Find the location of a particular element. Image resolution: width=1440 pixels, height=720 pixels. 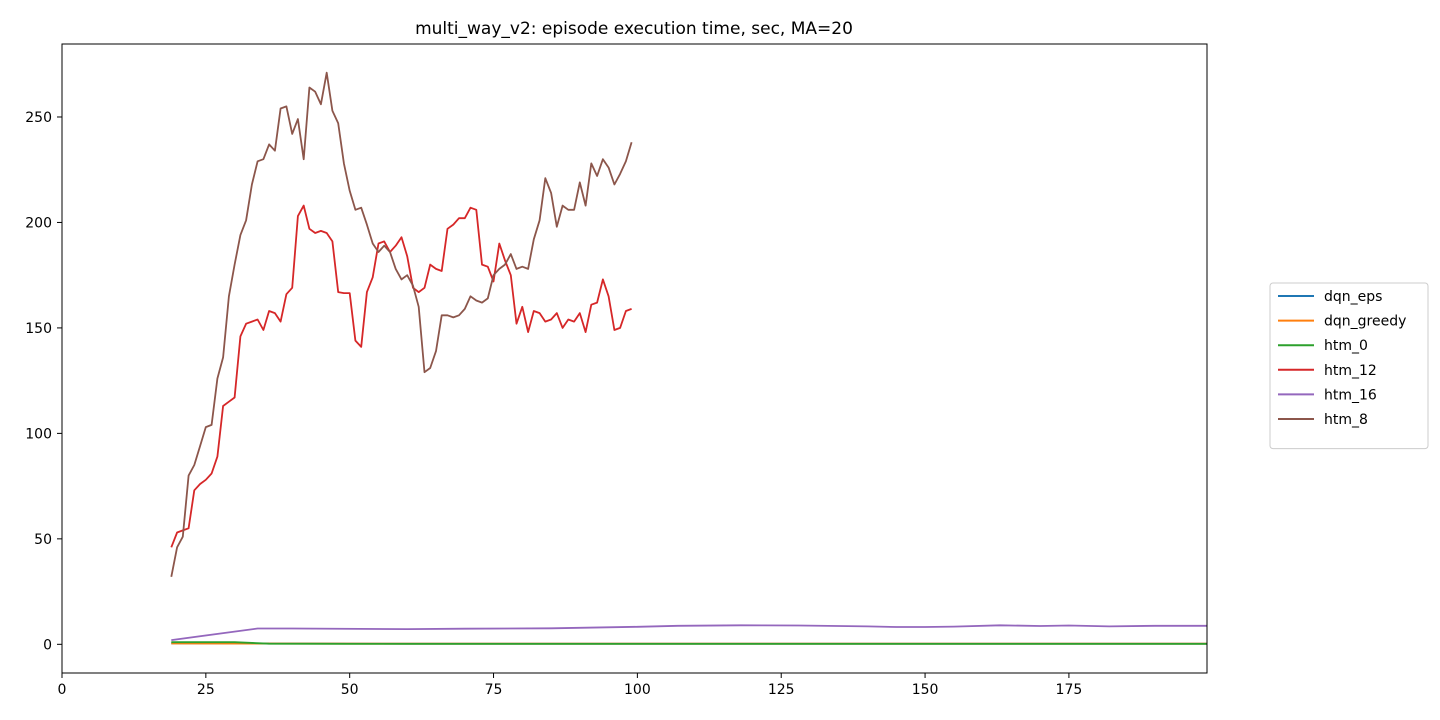

legend-label-htm_0: htm_0 is located at coordinates (1346, 346).